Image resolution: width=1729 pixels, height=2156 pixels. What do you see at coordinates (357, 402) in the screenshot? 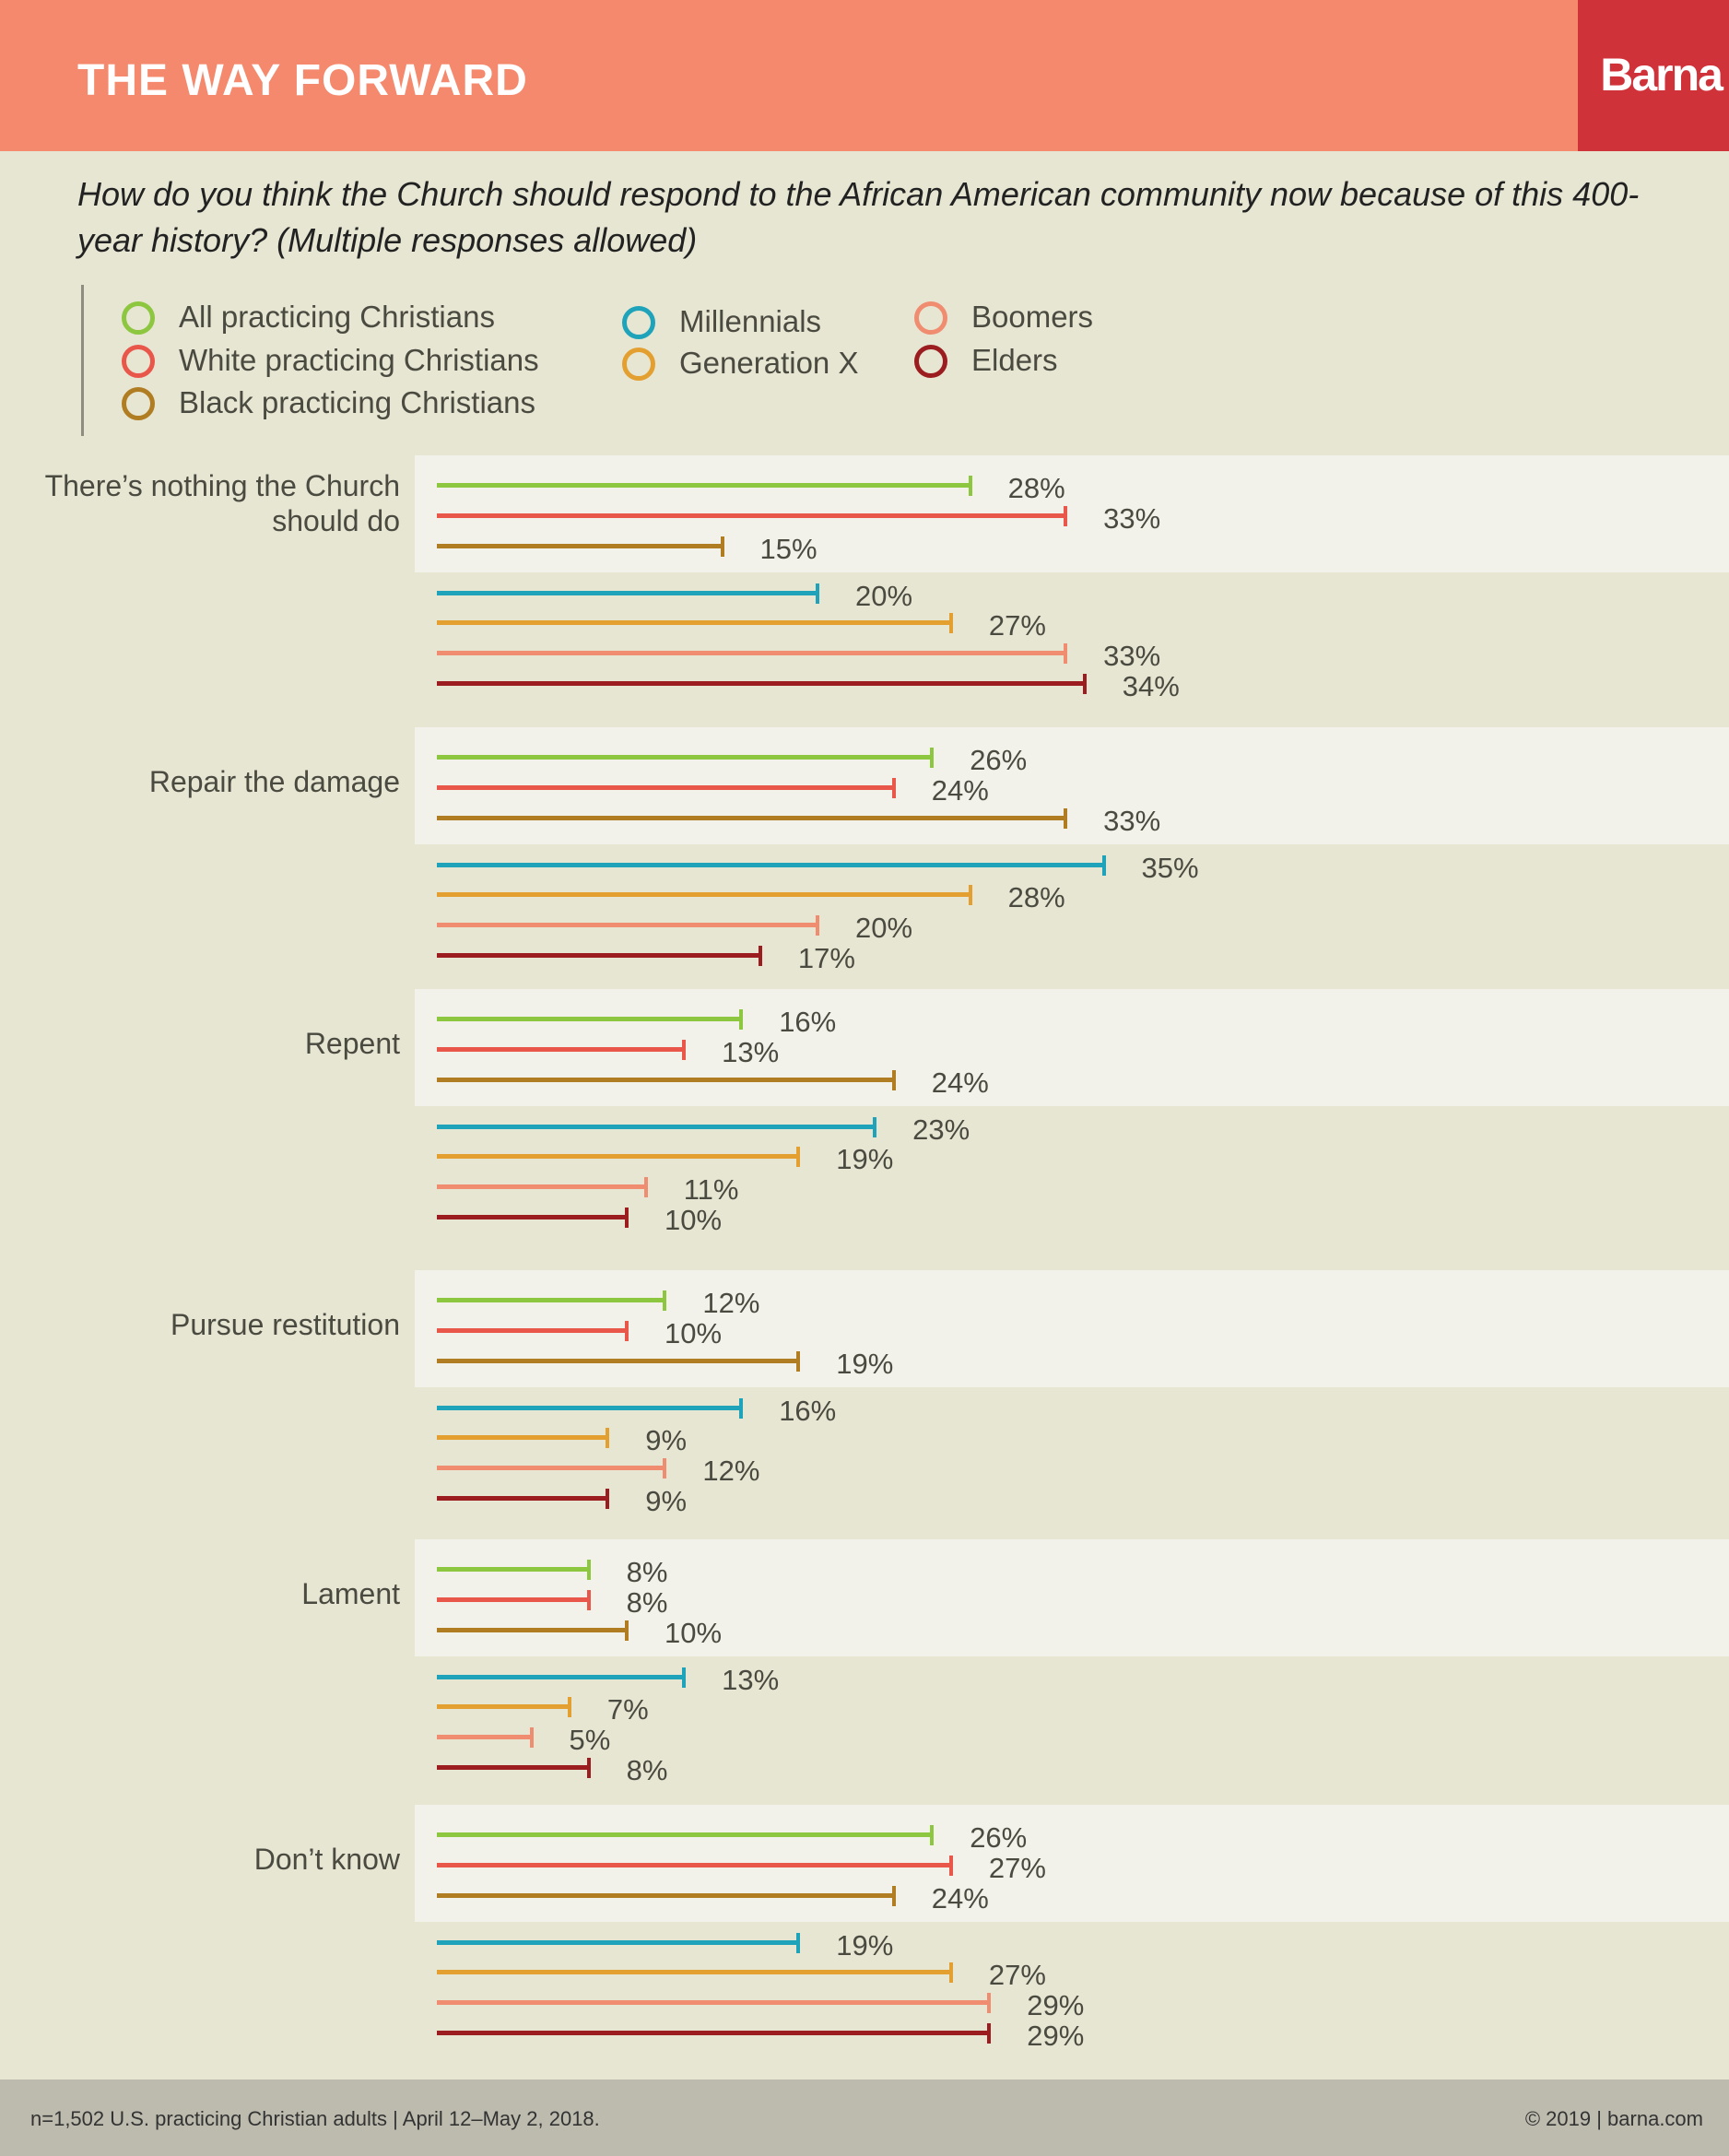
I see `legend-label: Black practicing Christians` at bounding box center [357, 402].